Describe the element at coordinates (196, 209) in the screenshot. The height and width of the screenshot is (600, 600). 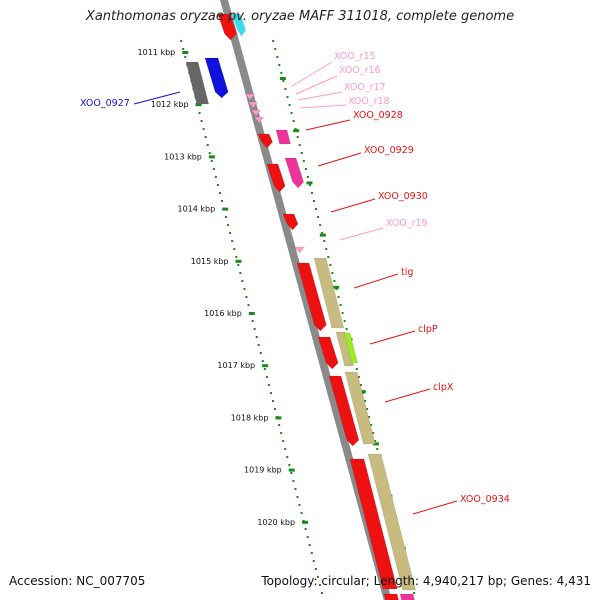
I see `ruler-tick-label: 1014 kbp` at that location.